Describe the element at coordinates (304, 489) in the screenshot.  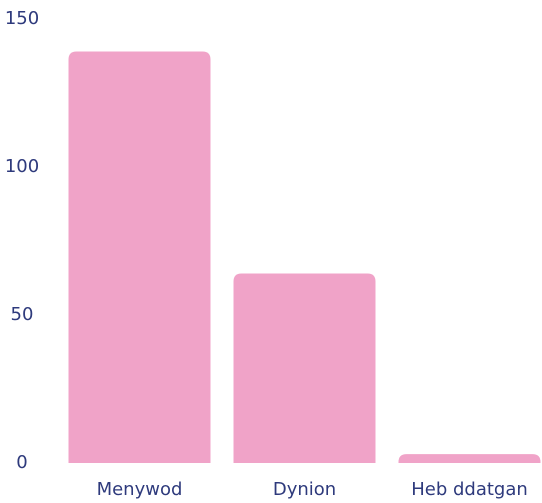
I see `x-tick-label: Dynion` at that location.